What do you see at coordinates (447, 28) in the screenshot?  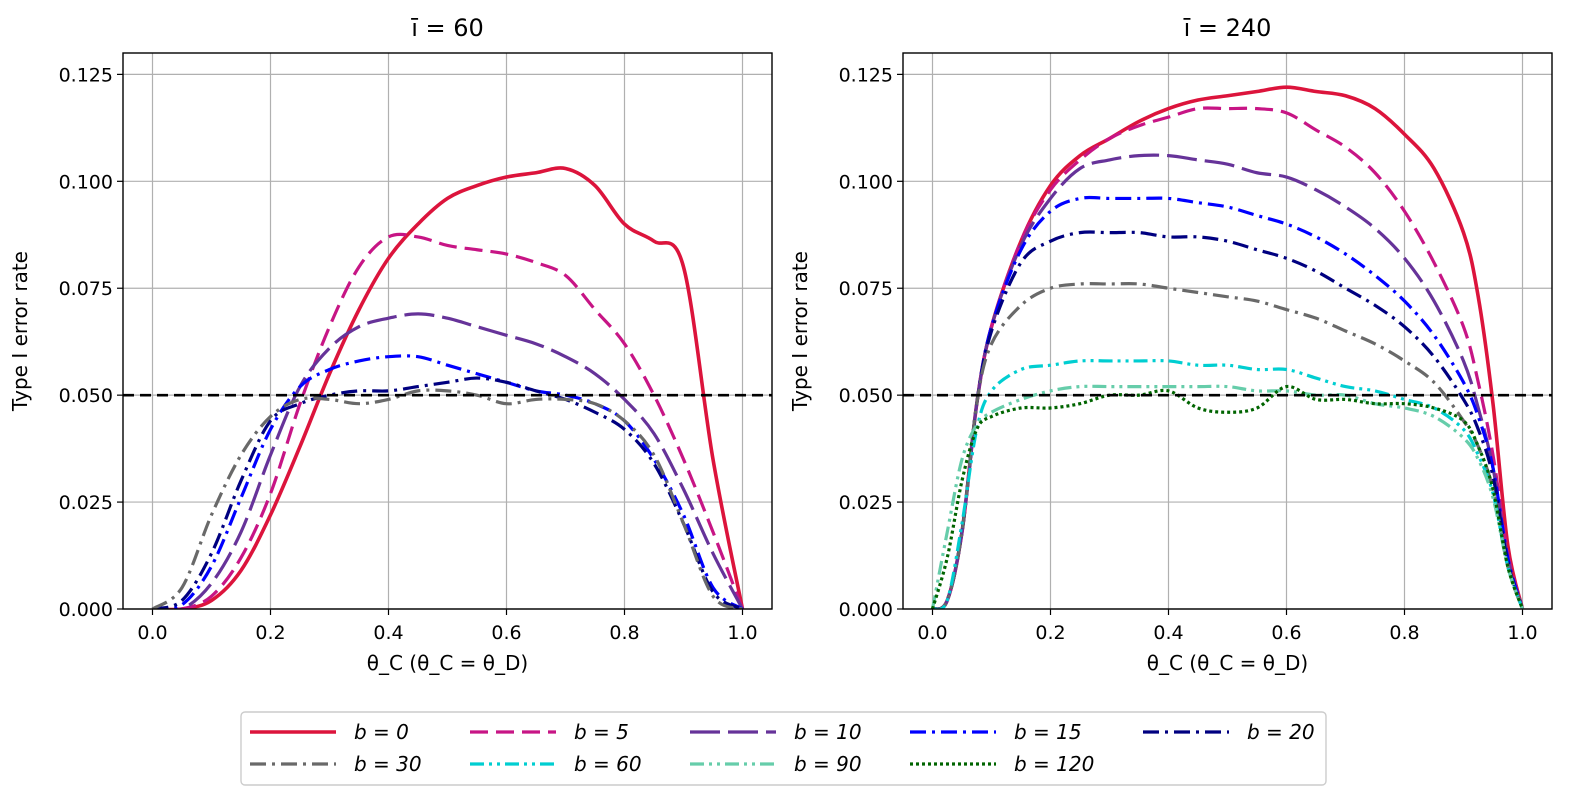 I see `panel-title: ī = 60` at bounding box center [447, 28].